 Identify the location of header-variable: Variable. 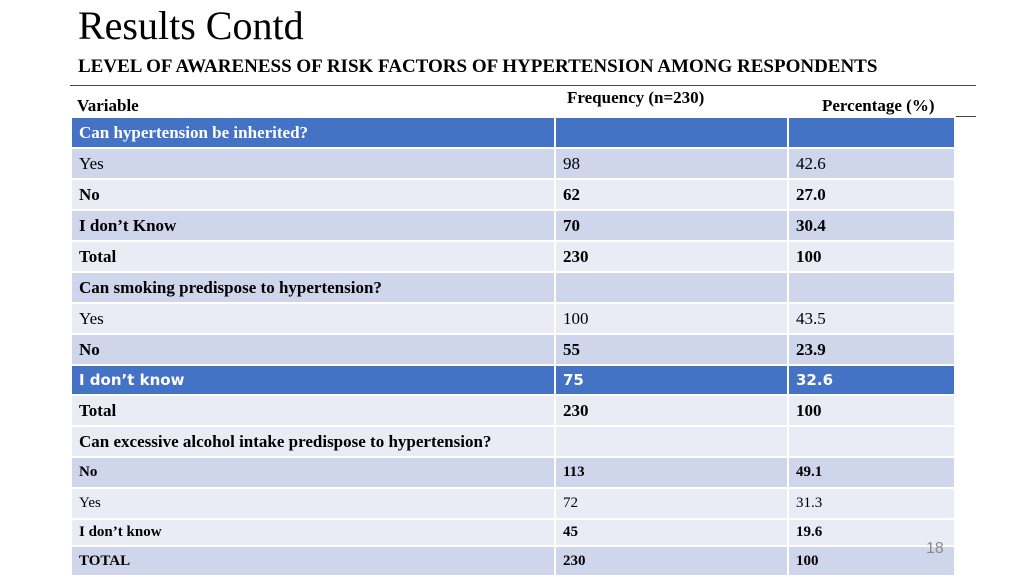
(108, 105).